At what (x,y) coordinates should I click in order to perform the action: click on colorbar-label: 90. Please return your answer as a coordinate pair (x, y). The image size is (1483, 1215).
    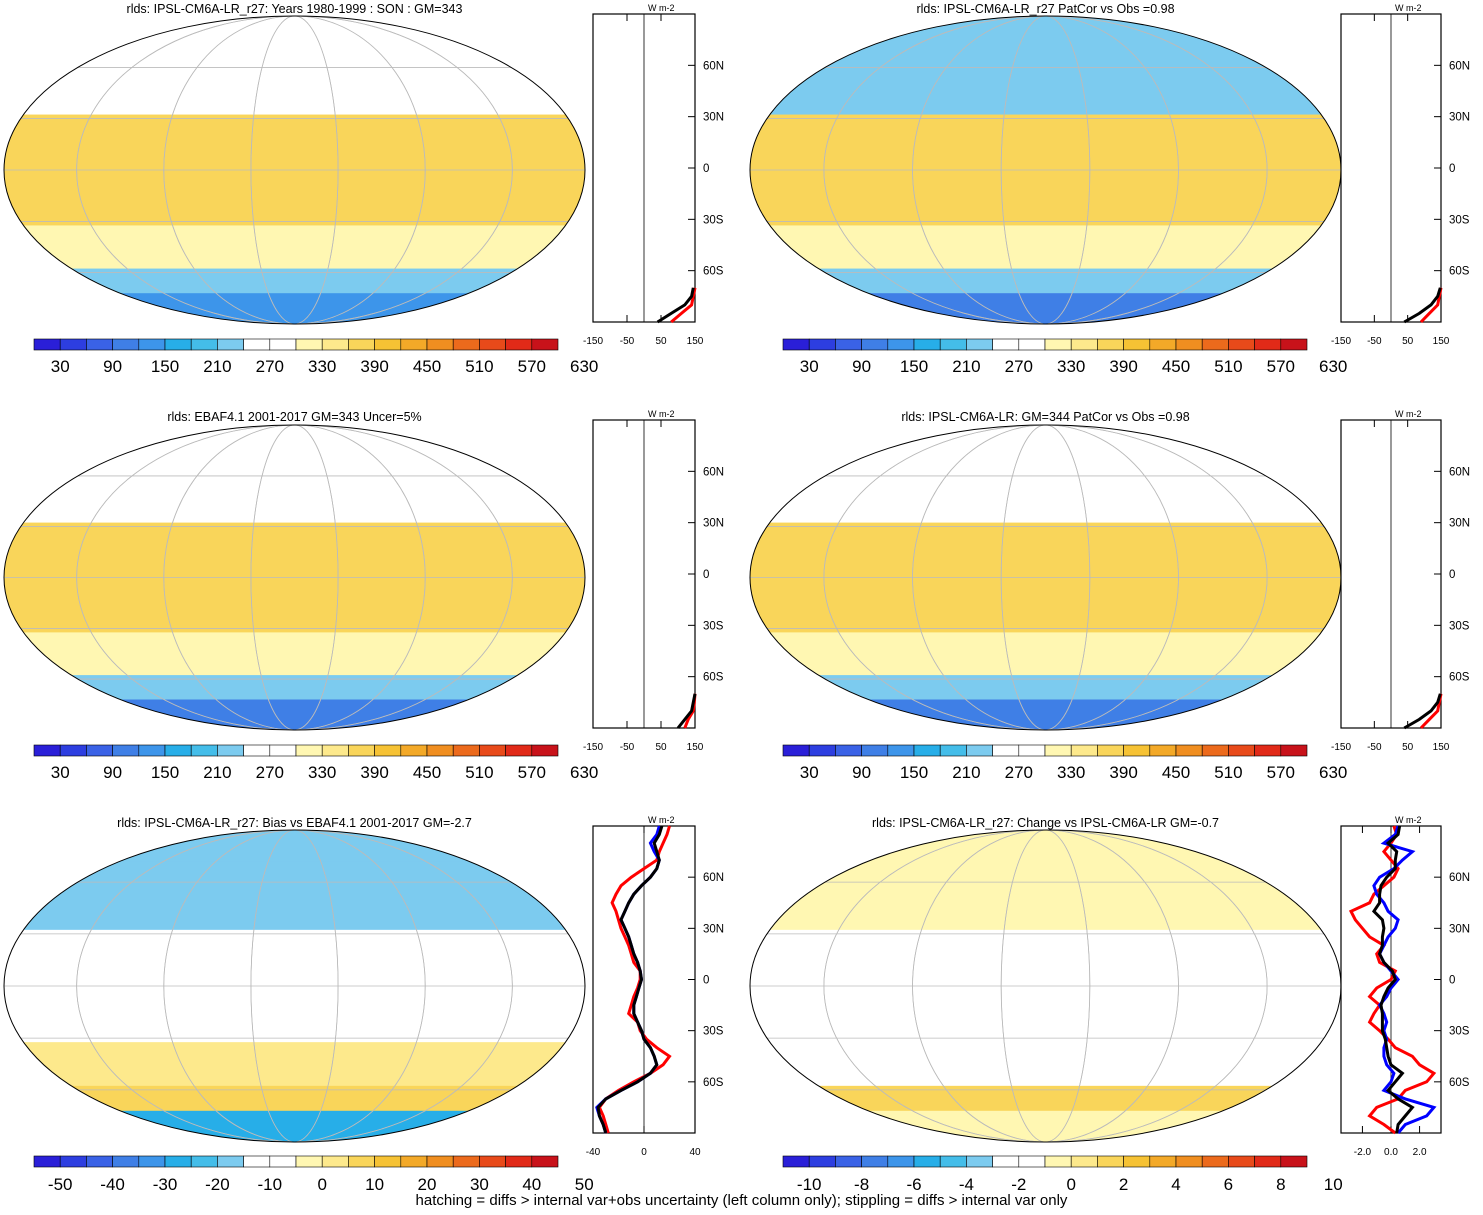
    Looking at the image, I should click on (112, 366).